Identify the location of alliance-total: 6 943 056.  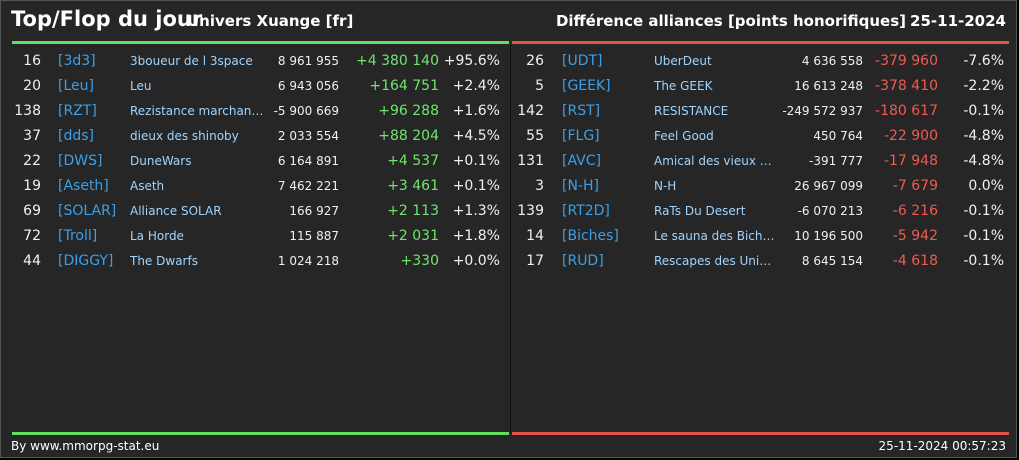
(308, 86).